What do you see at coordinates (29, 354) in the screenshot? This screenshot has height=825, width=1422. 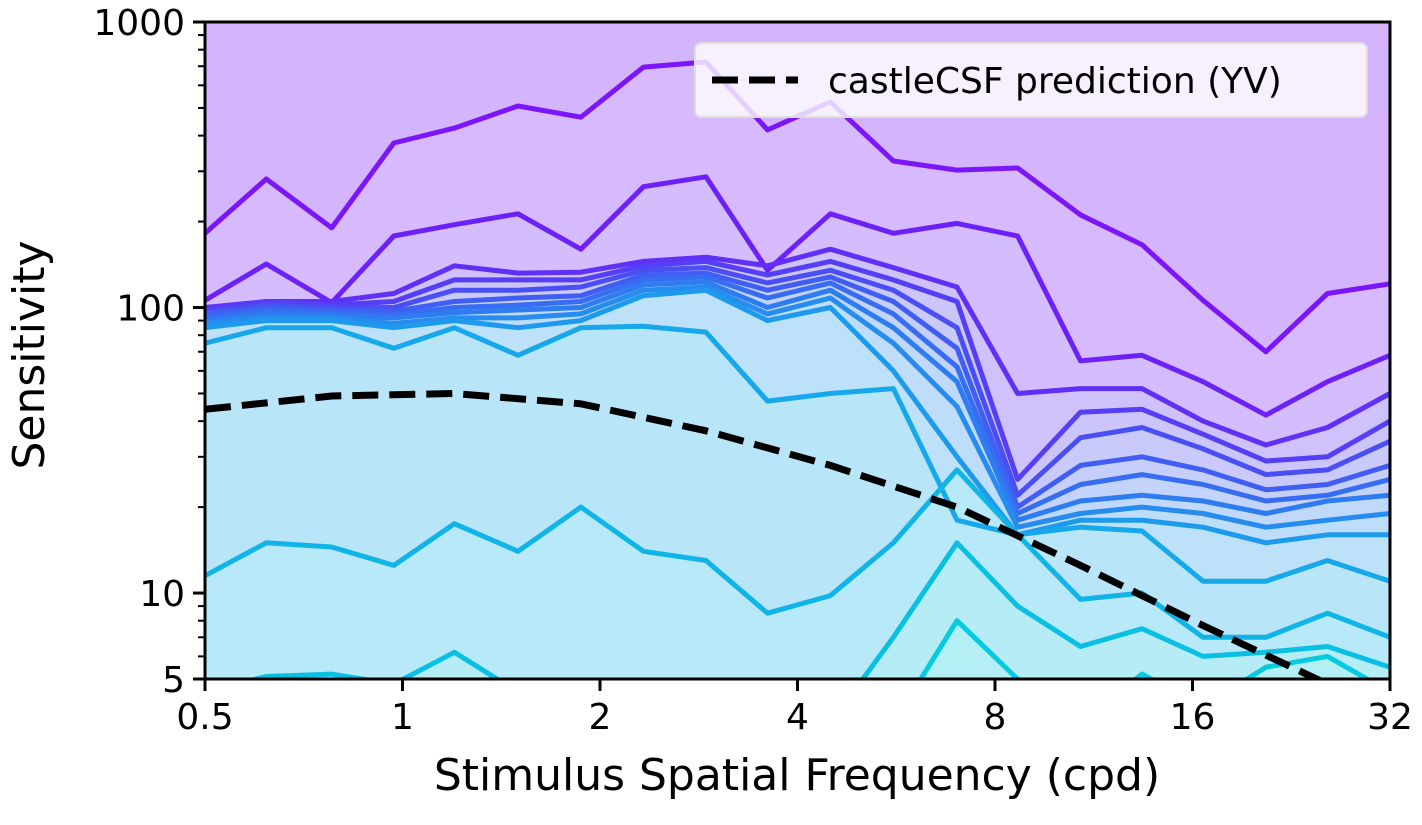 I see `y-axis-label: Sensitivity` at bounding box center [29, 354].